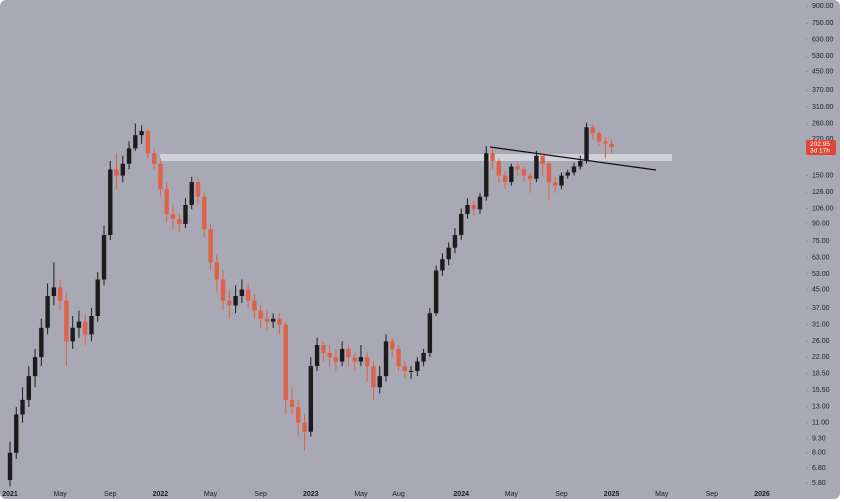 The height and width of the screenshot is (502, 844). Describe the element at coordinates (819, 438) in the screenshot. I see `y-tick-label: 9.30` at that location.